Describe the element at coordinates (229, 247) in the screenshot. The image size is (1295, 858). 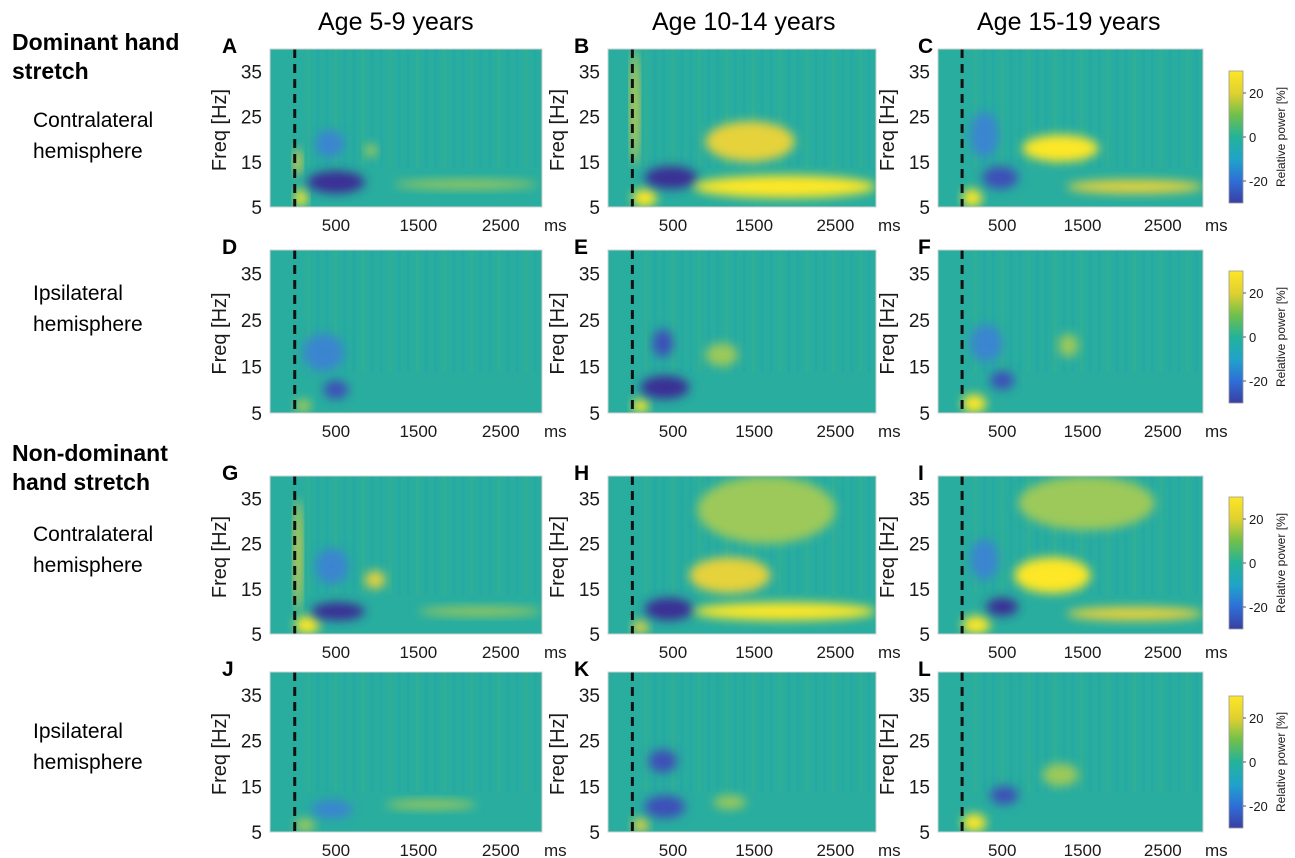
I see `panel-letter: D` at that location.